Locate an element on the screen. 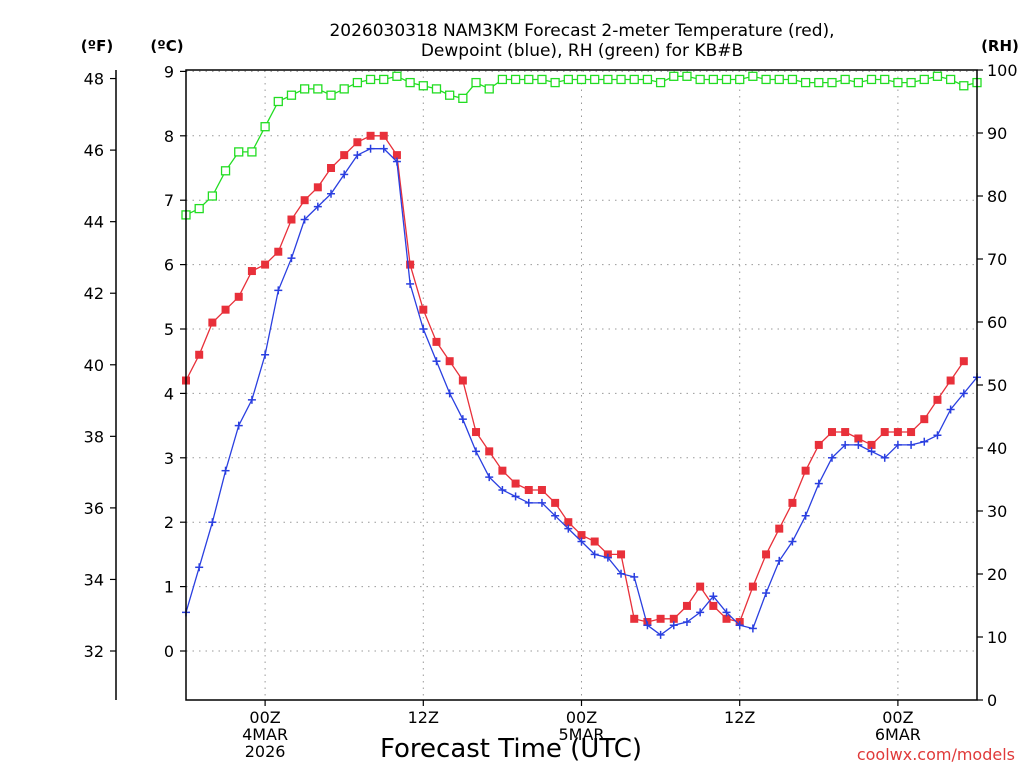 The width and height of the screenshot is (1024, 768). y-tick-label-c: 7 is located at coordinates (169, 200).